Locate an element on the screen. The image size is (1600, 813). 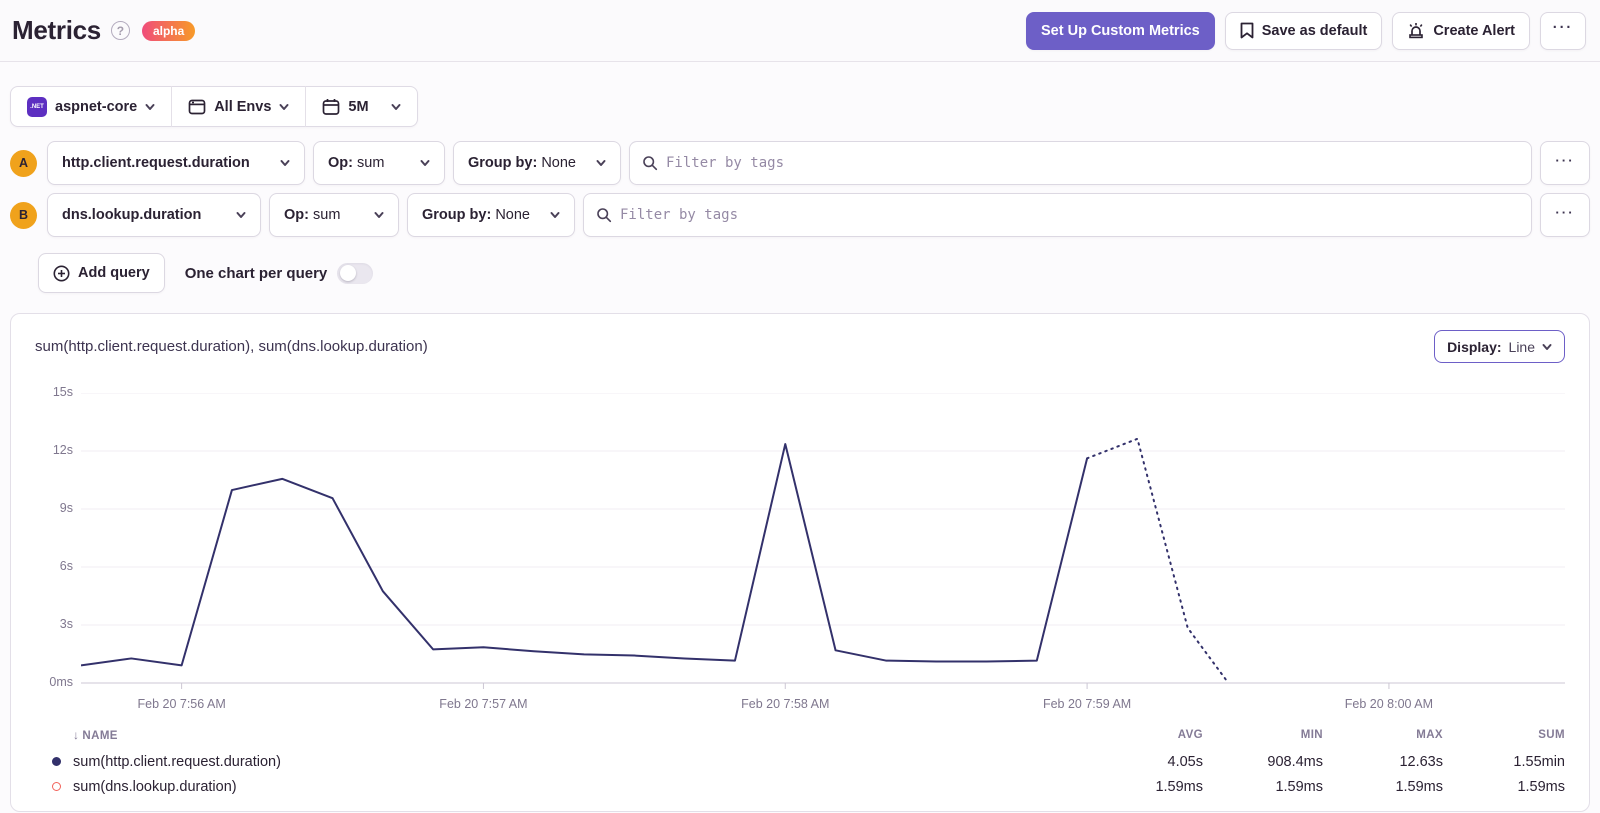
y-tick-label: 15s is located at coordinates (62, 392).